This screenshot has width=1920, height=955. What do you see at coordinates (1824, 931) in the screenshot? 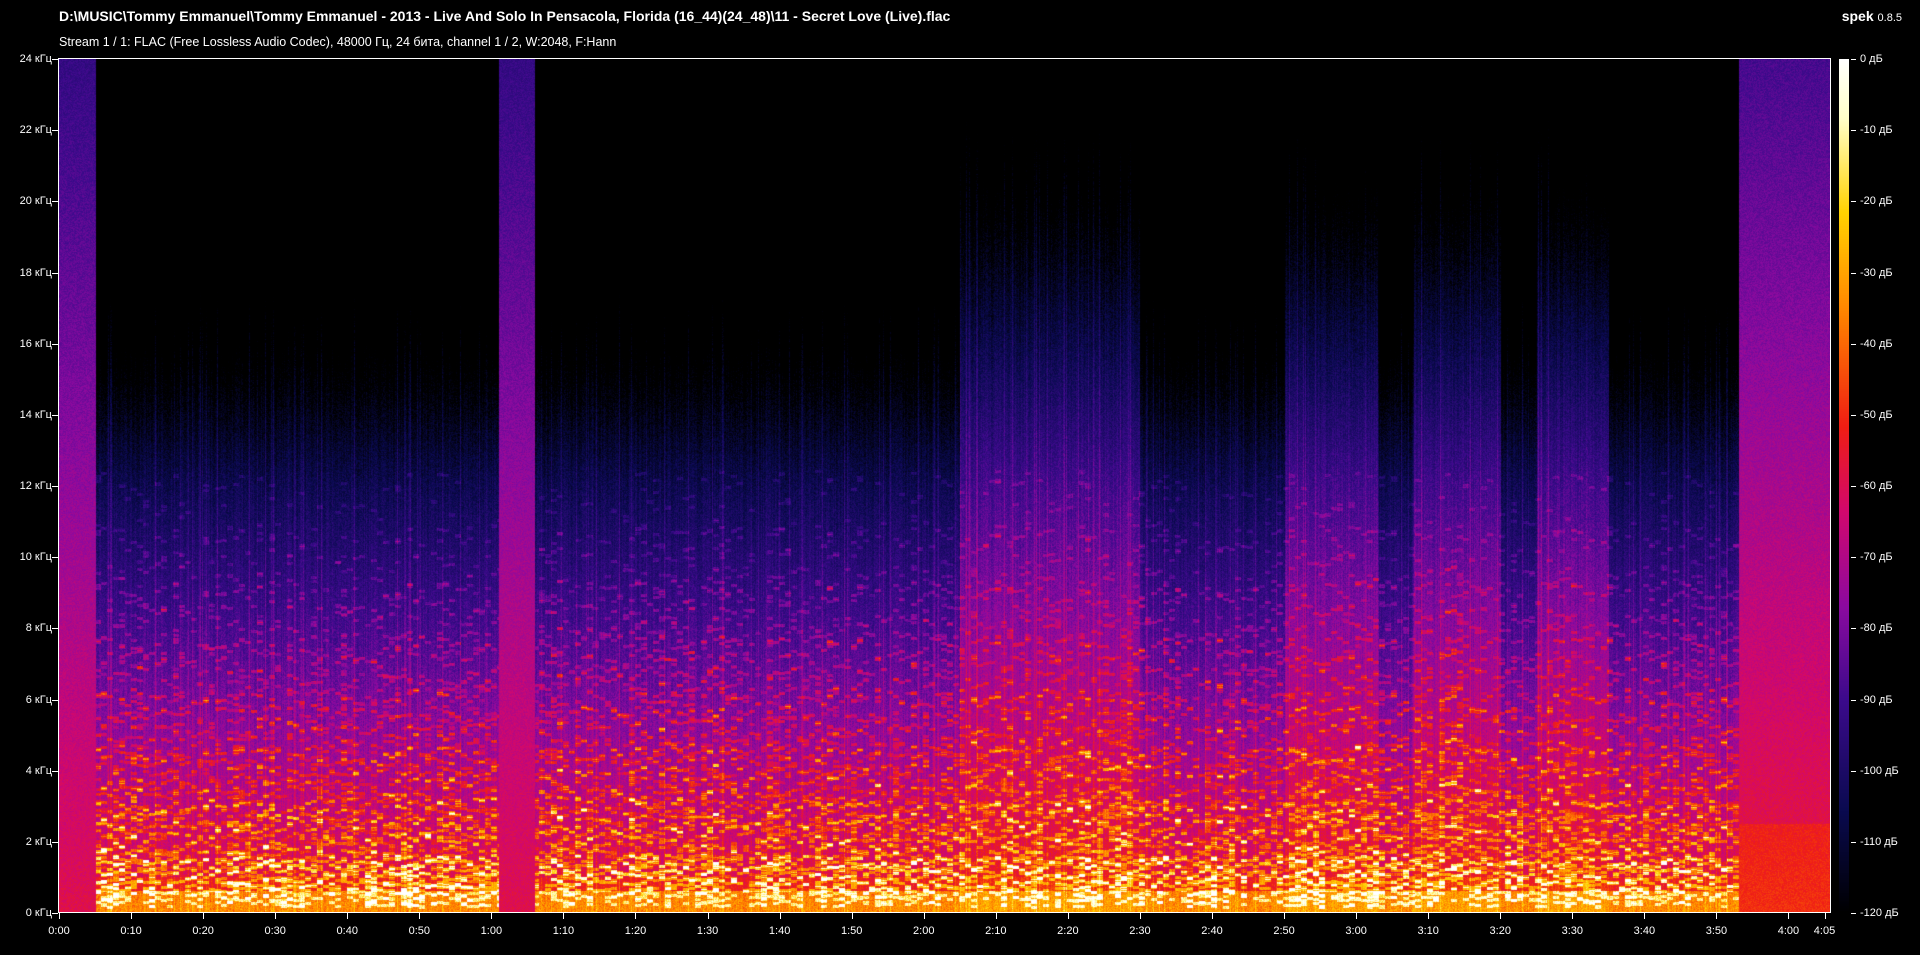
I see `x-tick-label: 4:05` at bounding box center [1824, 931].